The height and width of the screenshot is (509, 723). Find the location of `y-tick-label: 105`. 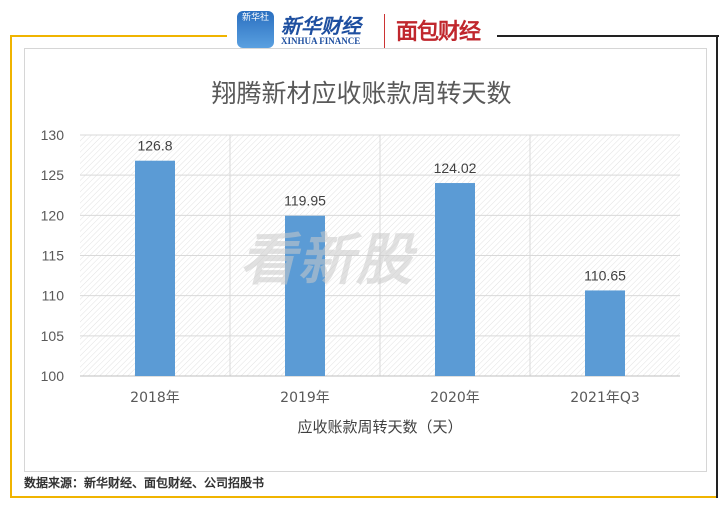

y-tick-label: 105 is located at coordinates (53, 336).